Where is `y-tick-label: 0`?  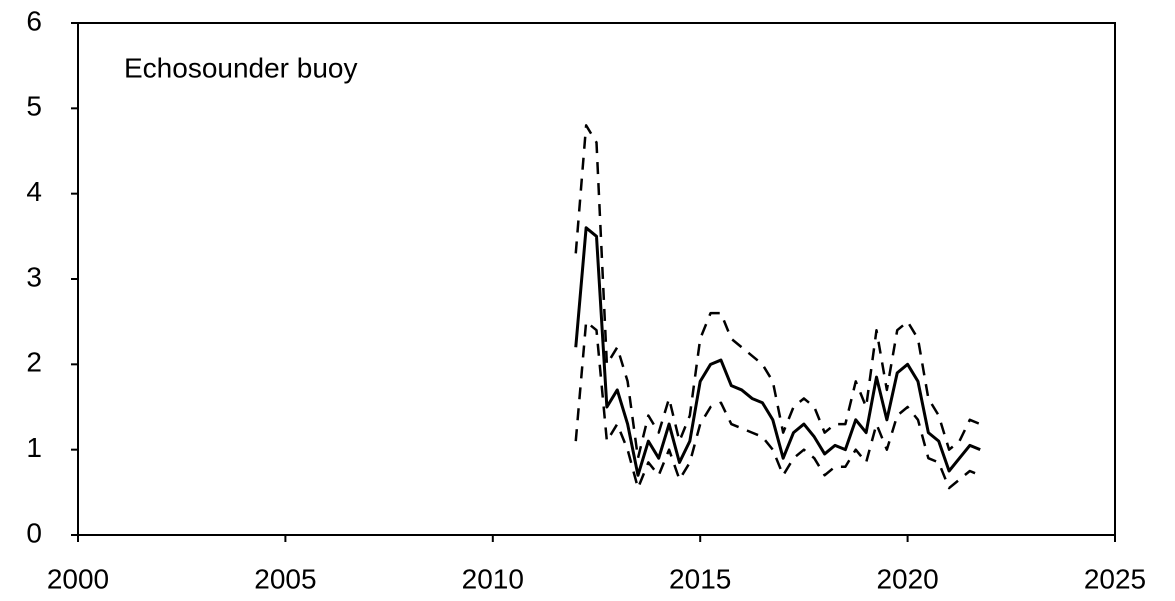
y-tick-label: 0 is located at coordinates (34, 532).